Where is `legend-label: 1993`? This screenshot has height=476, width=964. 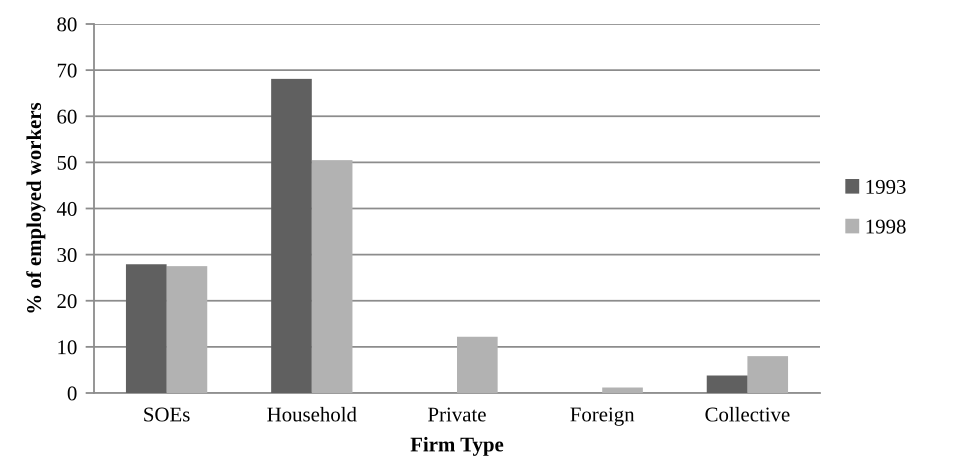
legend-label: 1993 is located at coordinates (886, 187).